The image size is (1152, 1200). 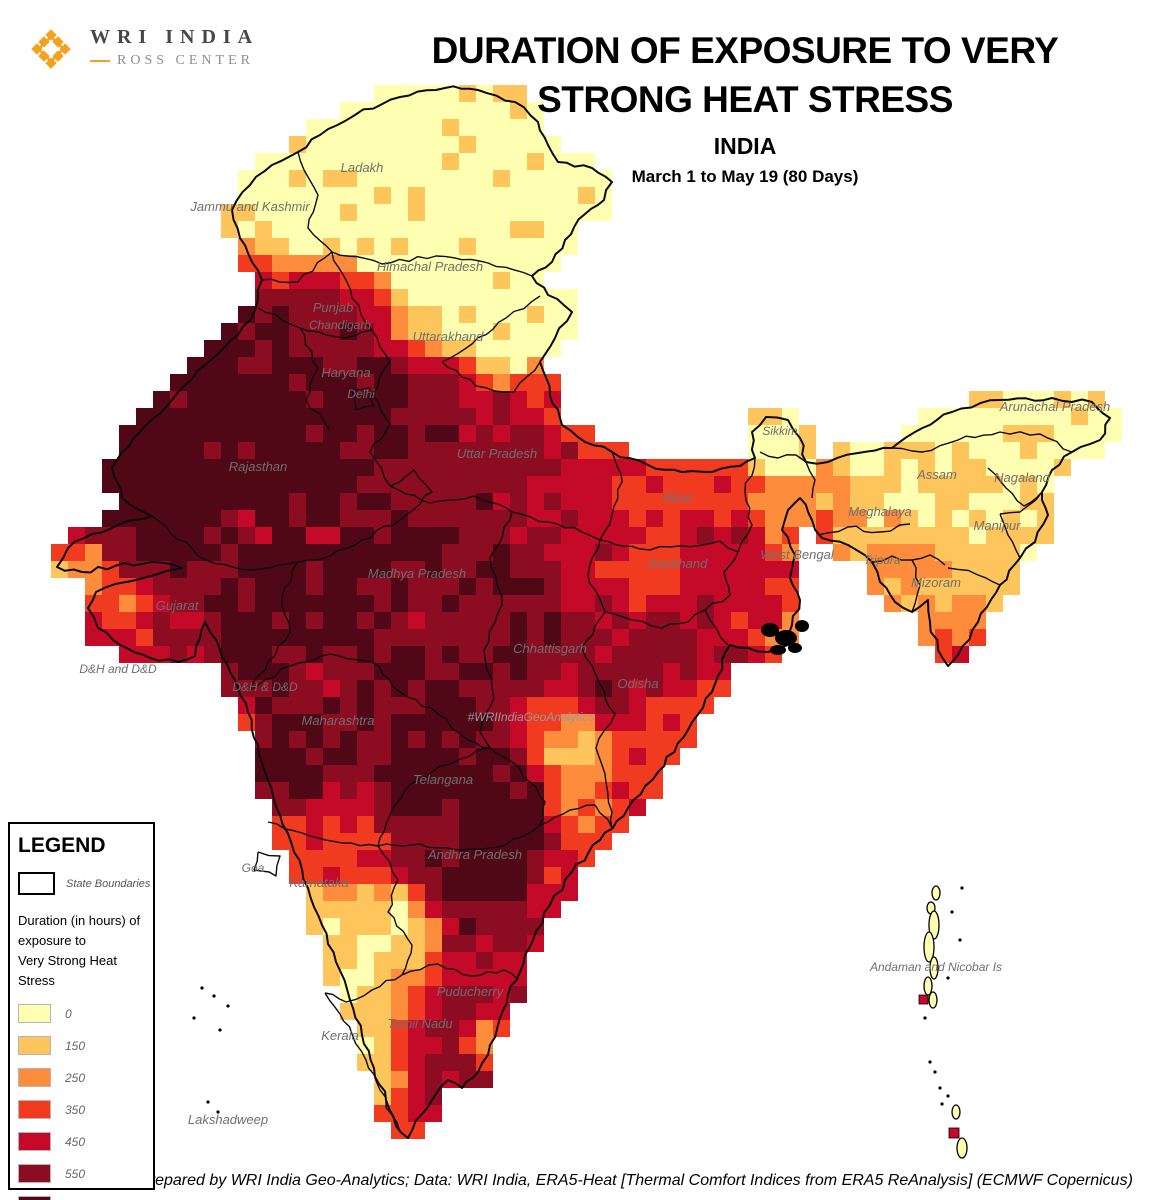 I want to click on state-label: Kerala, so click(x=340, y=1035).